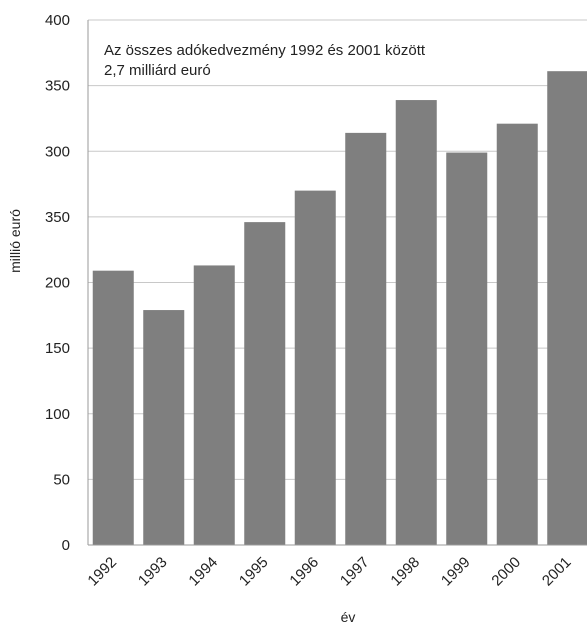 This screenshot has width=587, height=629. What do you see at coordinates (557, 572) in the screenshot?
I see `x-tick-label: 2001` at bounding box center [557, 572].